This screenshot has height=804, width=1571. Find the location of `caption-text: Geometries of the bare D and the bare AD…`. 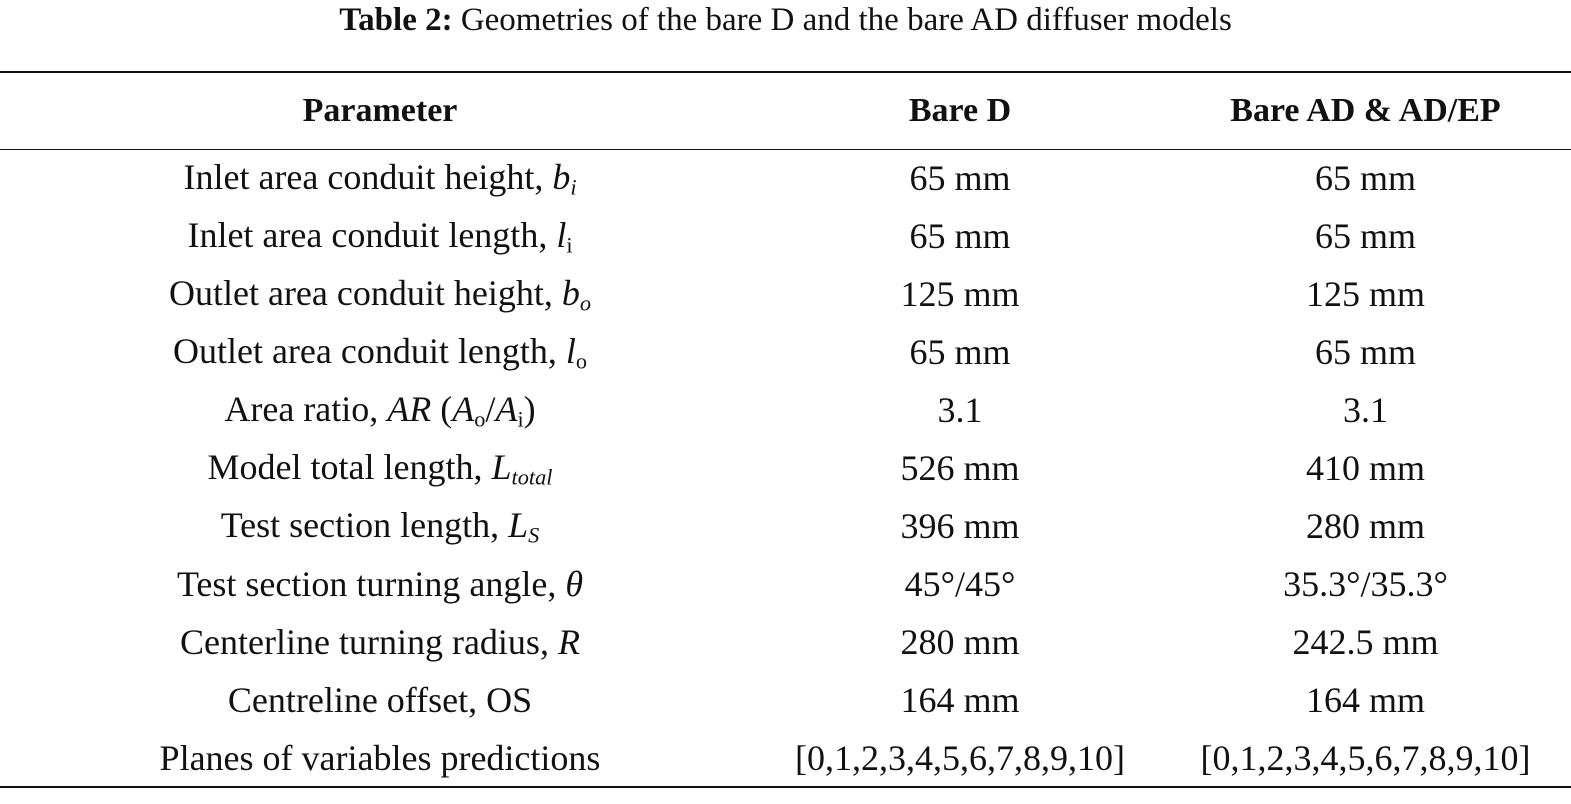

caption-text: Geometries of the bare D and the bare AD… is located at coordinates (846, 20).